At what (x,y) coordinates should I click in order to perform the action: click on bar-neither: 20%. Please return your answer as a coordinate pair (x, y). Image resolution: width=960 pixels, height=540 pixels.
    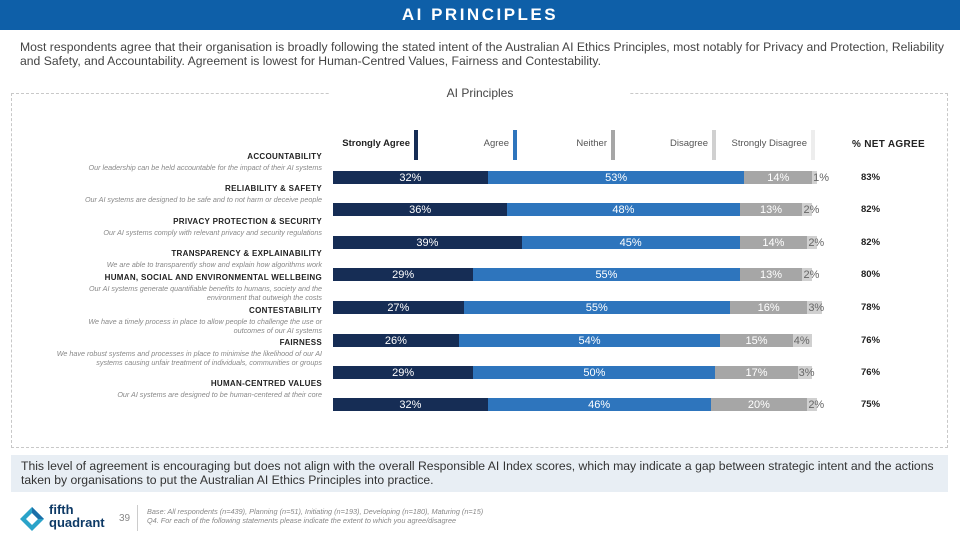
    Looking at the image, I should click on (759, 404).